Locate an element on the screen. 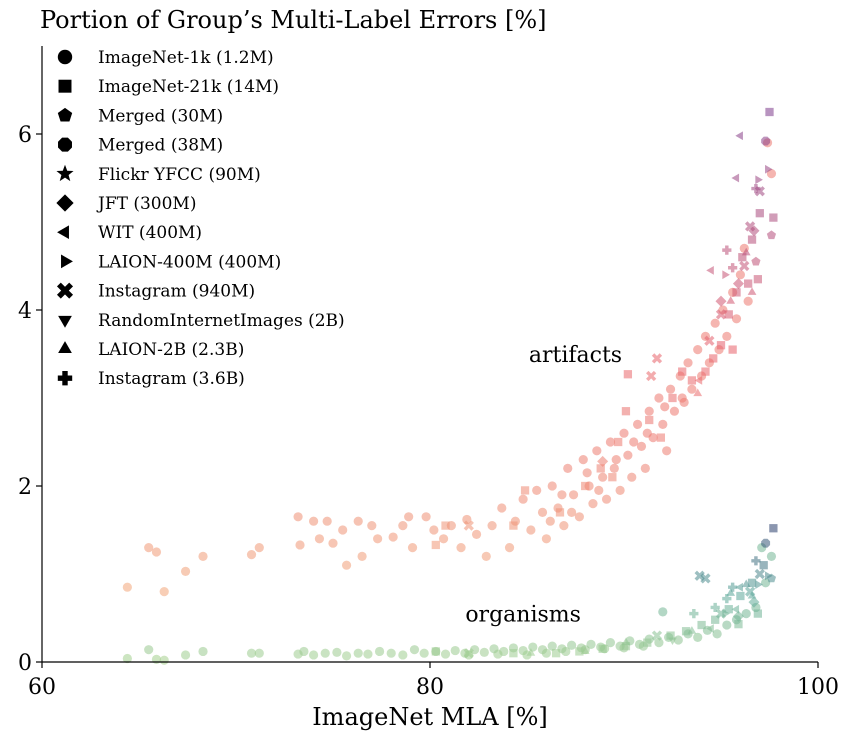 This screenshot has height=750, width=856. y-tick-label-0: 0 is located at coordinates (25, 663).